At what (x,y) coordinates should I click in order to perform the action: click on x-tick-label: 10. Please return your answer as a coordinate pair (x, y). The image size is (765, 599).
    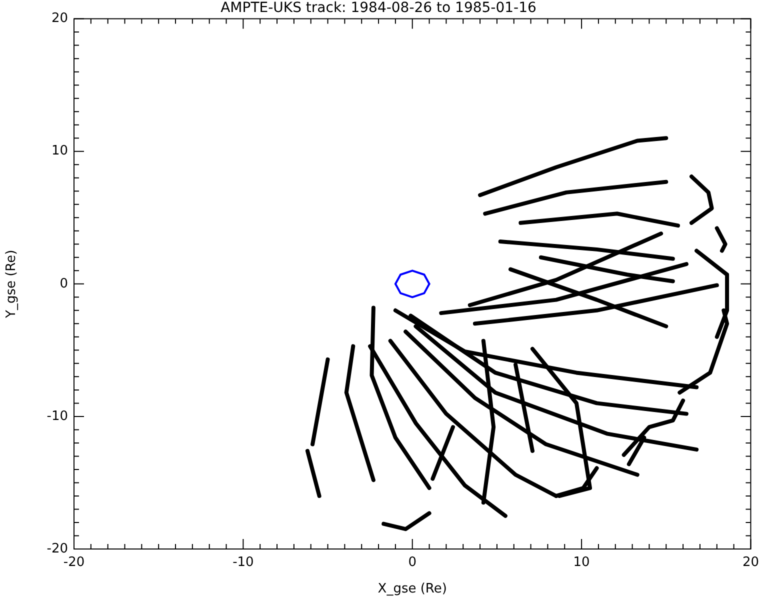
    Looking at the image, I should click on (581, 562).